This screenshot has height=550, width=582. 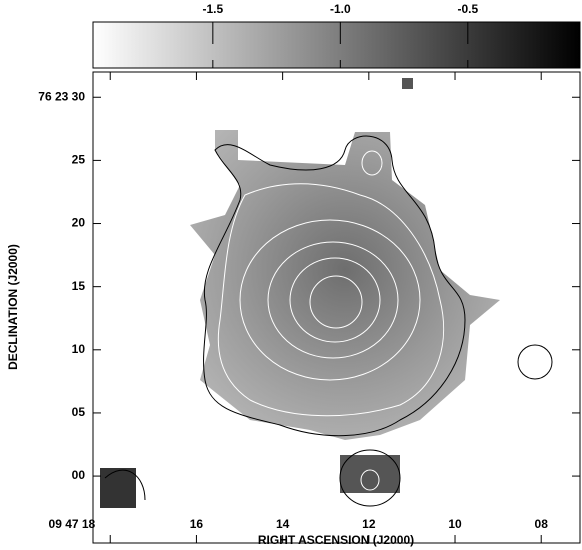 What do you see at coordinates (542, 524) in the screenshot?
I see `x-tick-label: 08` at bounding box center [542, 524].